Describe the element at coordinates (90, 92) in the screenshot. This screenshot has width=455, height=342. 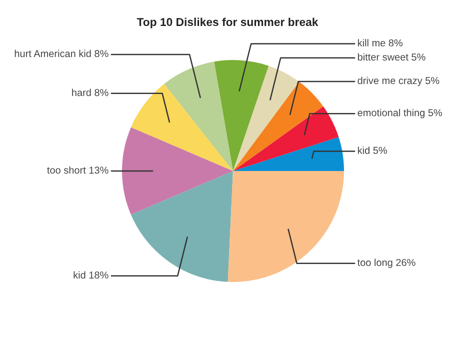
I see `slice-label: hard 8%` at that location.